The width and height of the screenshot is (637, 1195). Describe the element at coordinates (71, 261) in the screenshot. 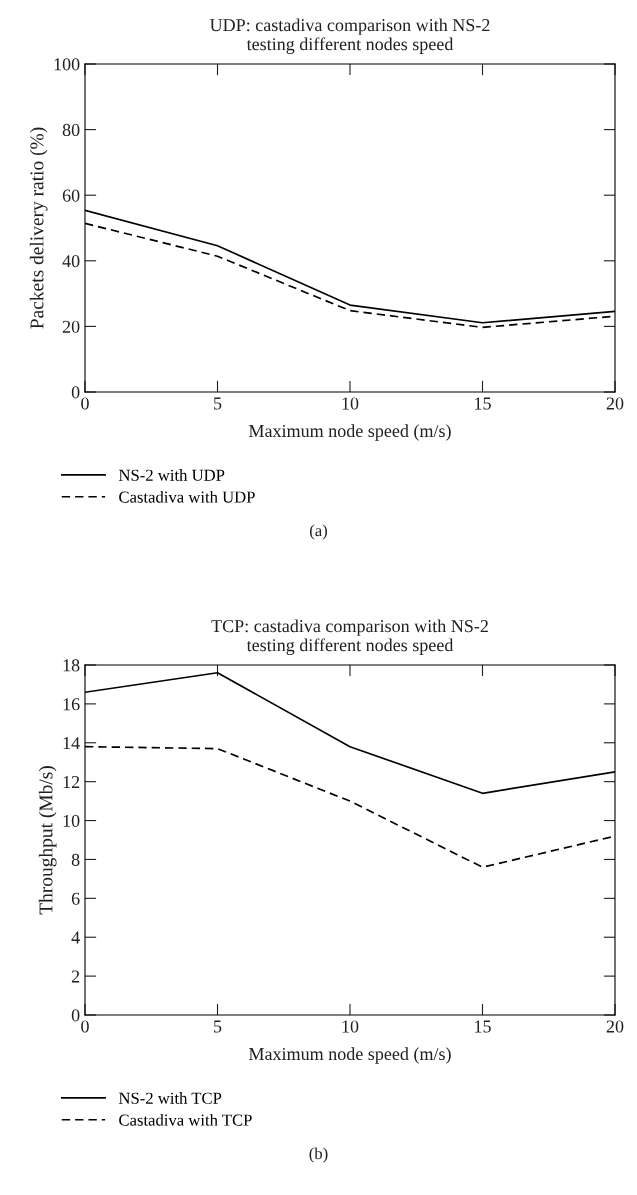

I see `y-tick-label: 40` at that location.